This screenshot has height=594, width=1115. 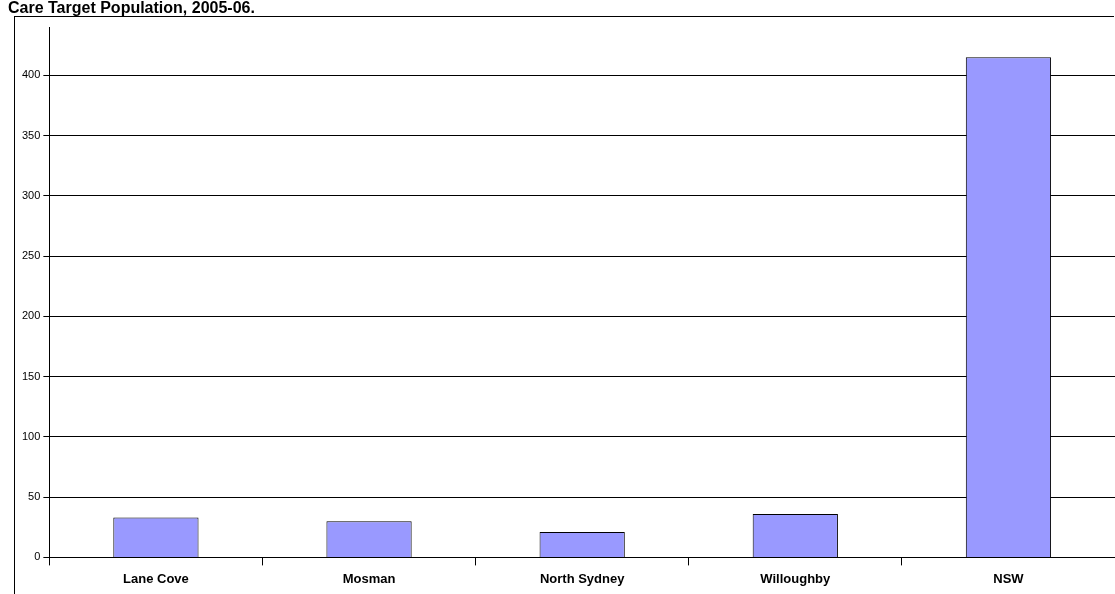 What do you see at coordinates (34, 496) in the screenshot?
I see `y-tick-label: 50` at bounding box center [34, 496].